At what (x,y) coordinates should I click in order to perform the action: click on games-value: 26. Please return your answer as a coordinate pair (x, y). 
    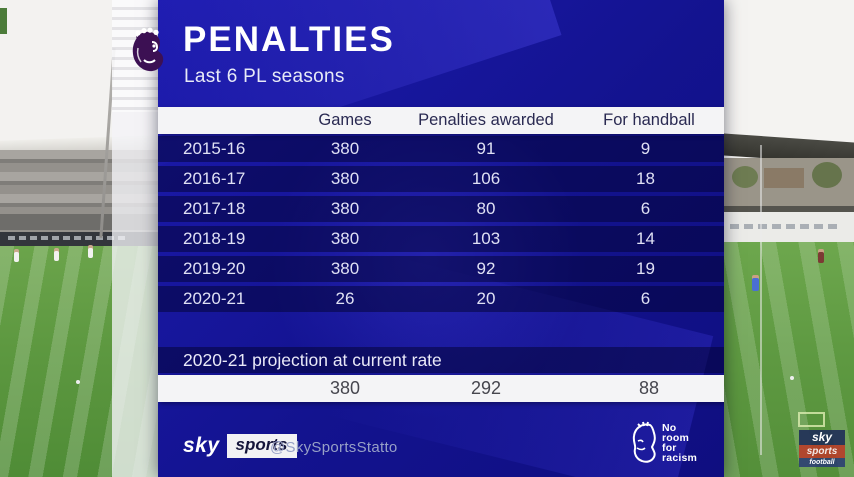
    Looking at the image, I should click on (345, 298).